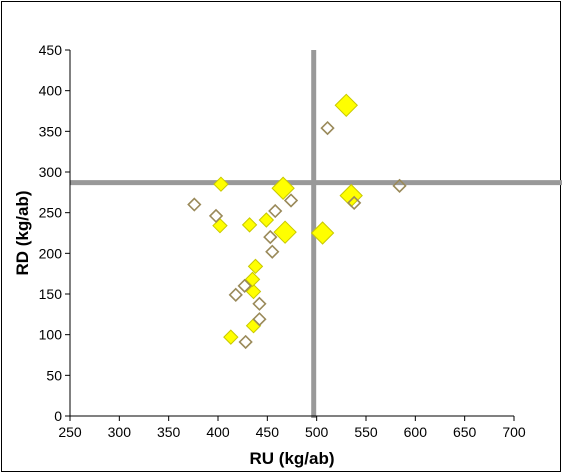  What do you see at coordinates (54, 233) in the screenshot?
I see `y-ticks: 0 50 100 150 200 250 300 350 400 450` at bounding box center [54, 233].